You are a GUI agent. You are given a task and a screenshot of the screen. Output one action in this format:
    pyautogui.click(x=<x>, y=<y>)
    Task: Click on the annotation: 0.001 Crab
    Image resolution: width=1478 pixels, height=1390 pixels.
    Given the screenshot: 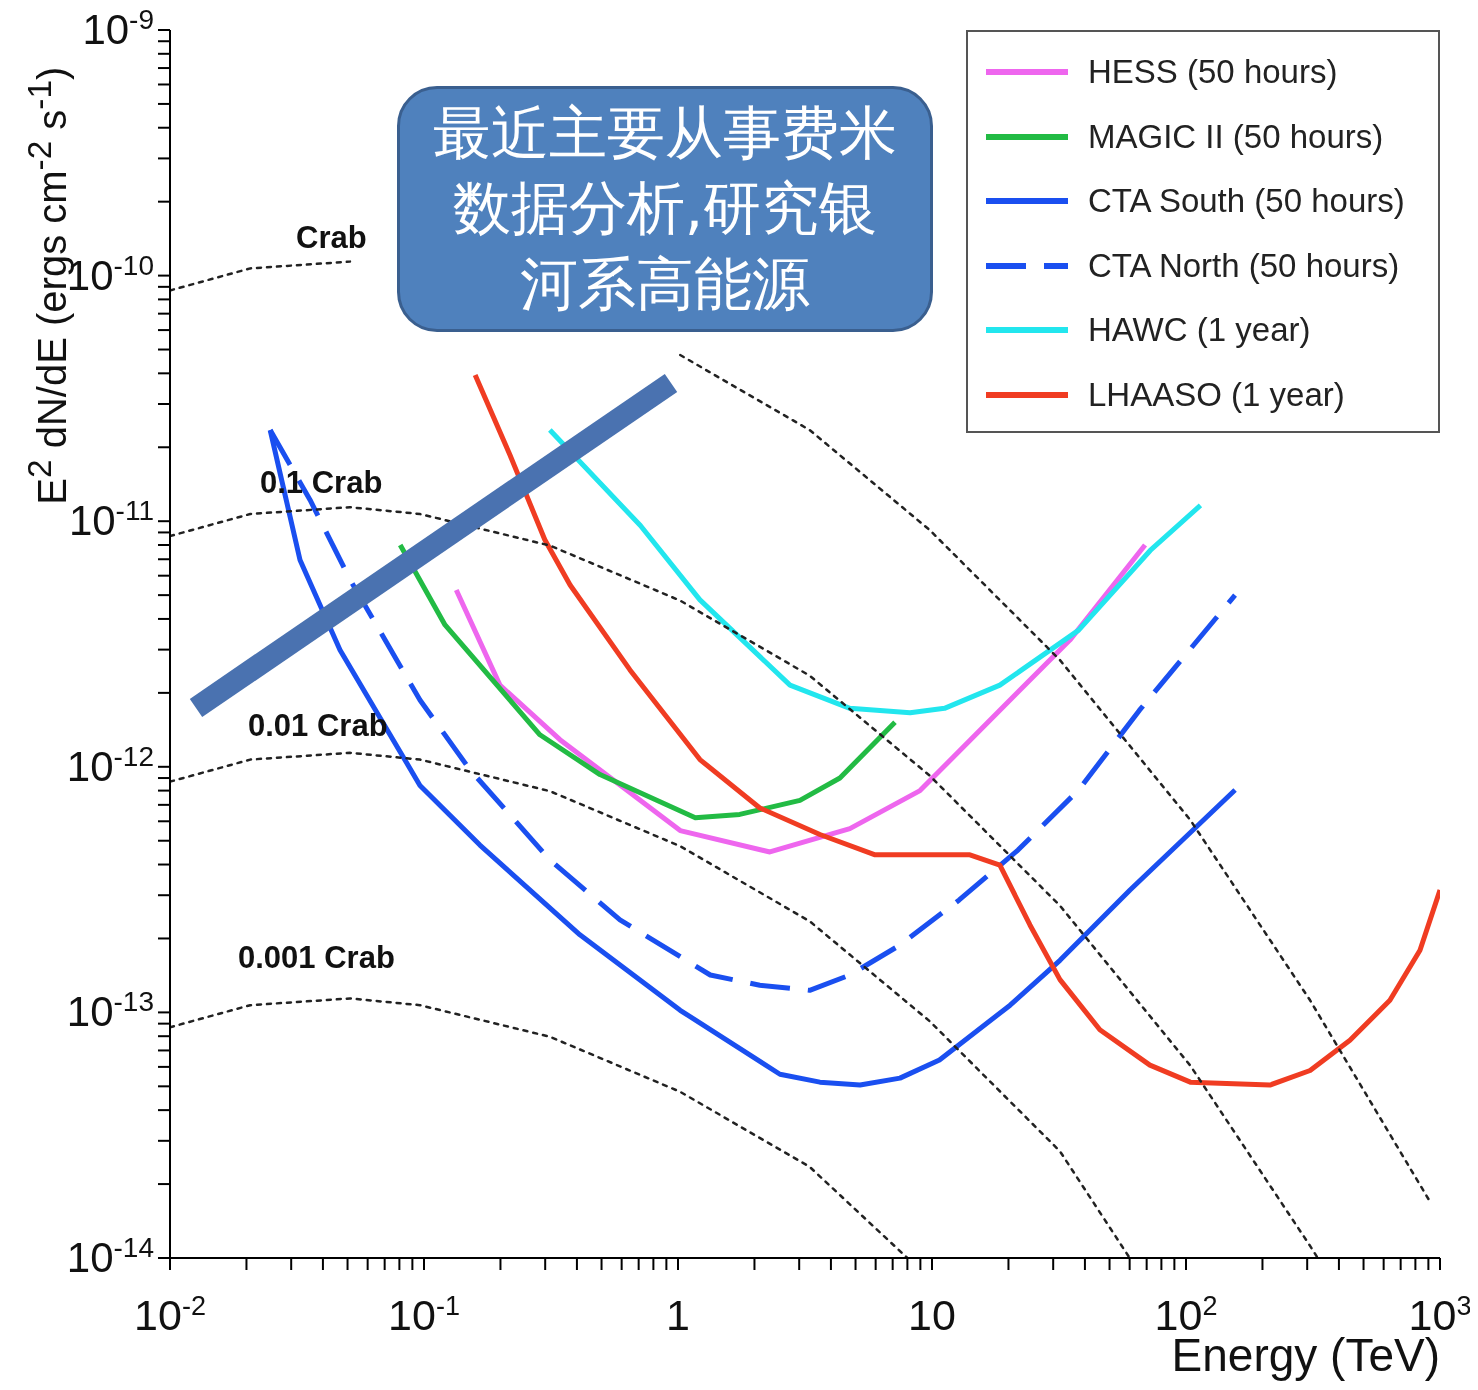 What is the action you would take?
    pyautogui.click(x=316, y=958)
    